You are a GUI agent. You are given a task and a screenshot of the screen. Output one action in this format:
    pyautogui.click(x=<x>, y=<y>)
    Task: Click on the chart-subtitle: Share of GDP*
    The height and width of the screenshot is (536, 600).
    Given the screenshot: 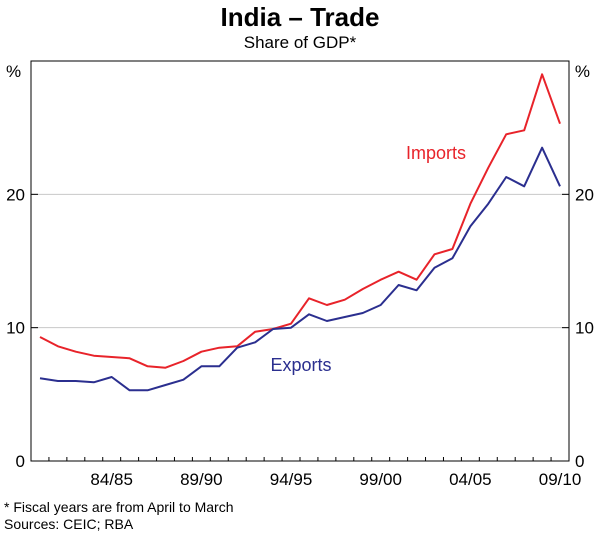 What is the action you would take?
    pyautogui.click(x=300, y=42)
    